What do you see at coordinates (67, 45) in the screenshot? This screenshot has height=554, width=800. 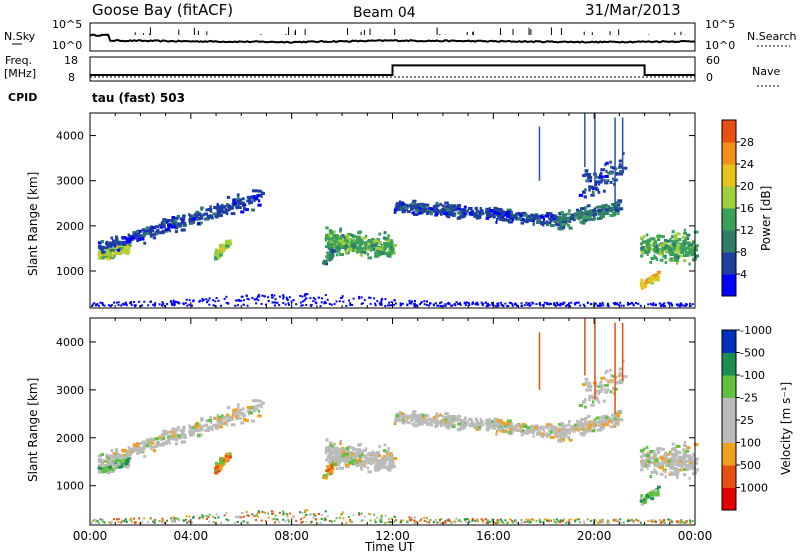 I see `noise-left-tick-bottom: 10^0` at bounding box center [67, 45].